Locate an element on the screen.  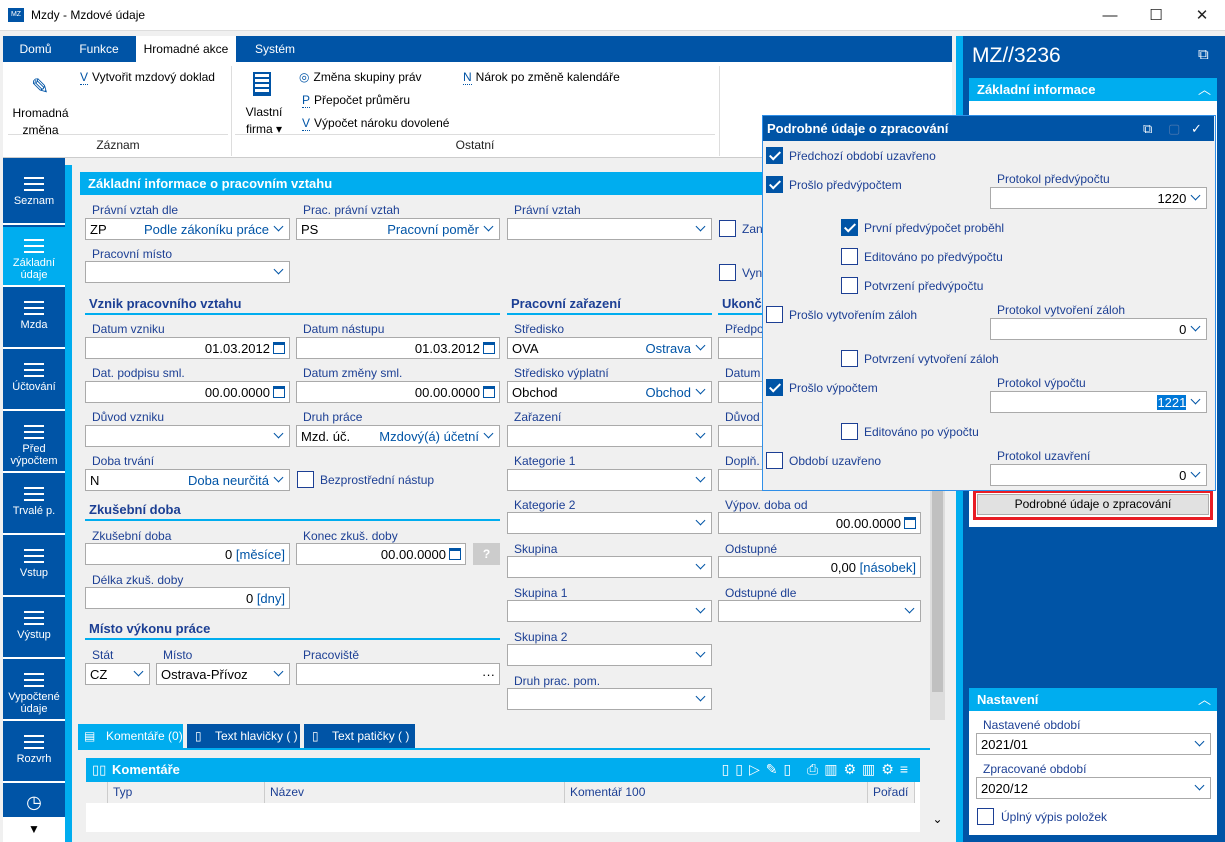
editovano-po-predvypoctu-checkbox is located at coordinates (849, 256).